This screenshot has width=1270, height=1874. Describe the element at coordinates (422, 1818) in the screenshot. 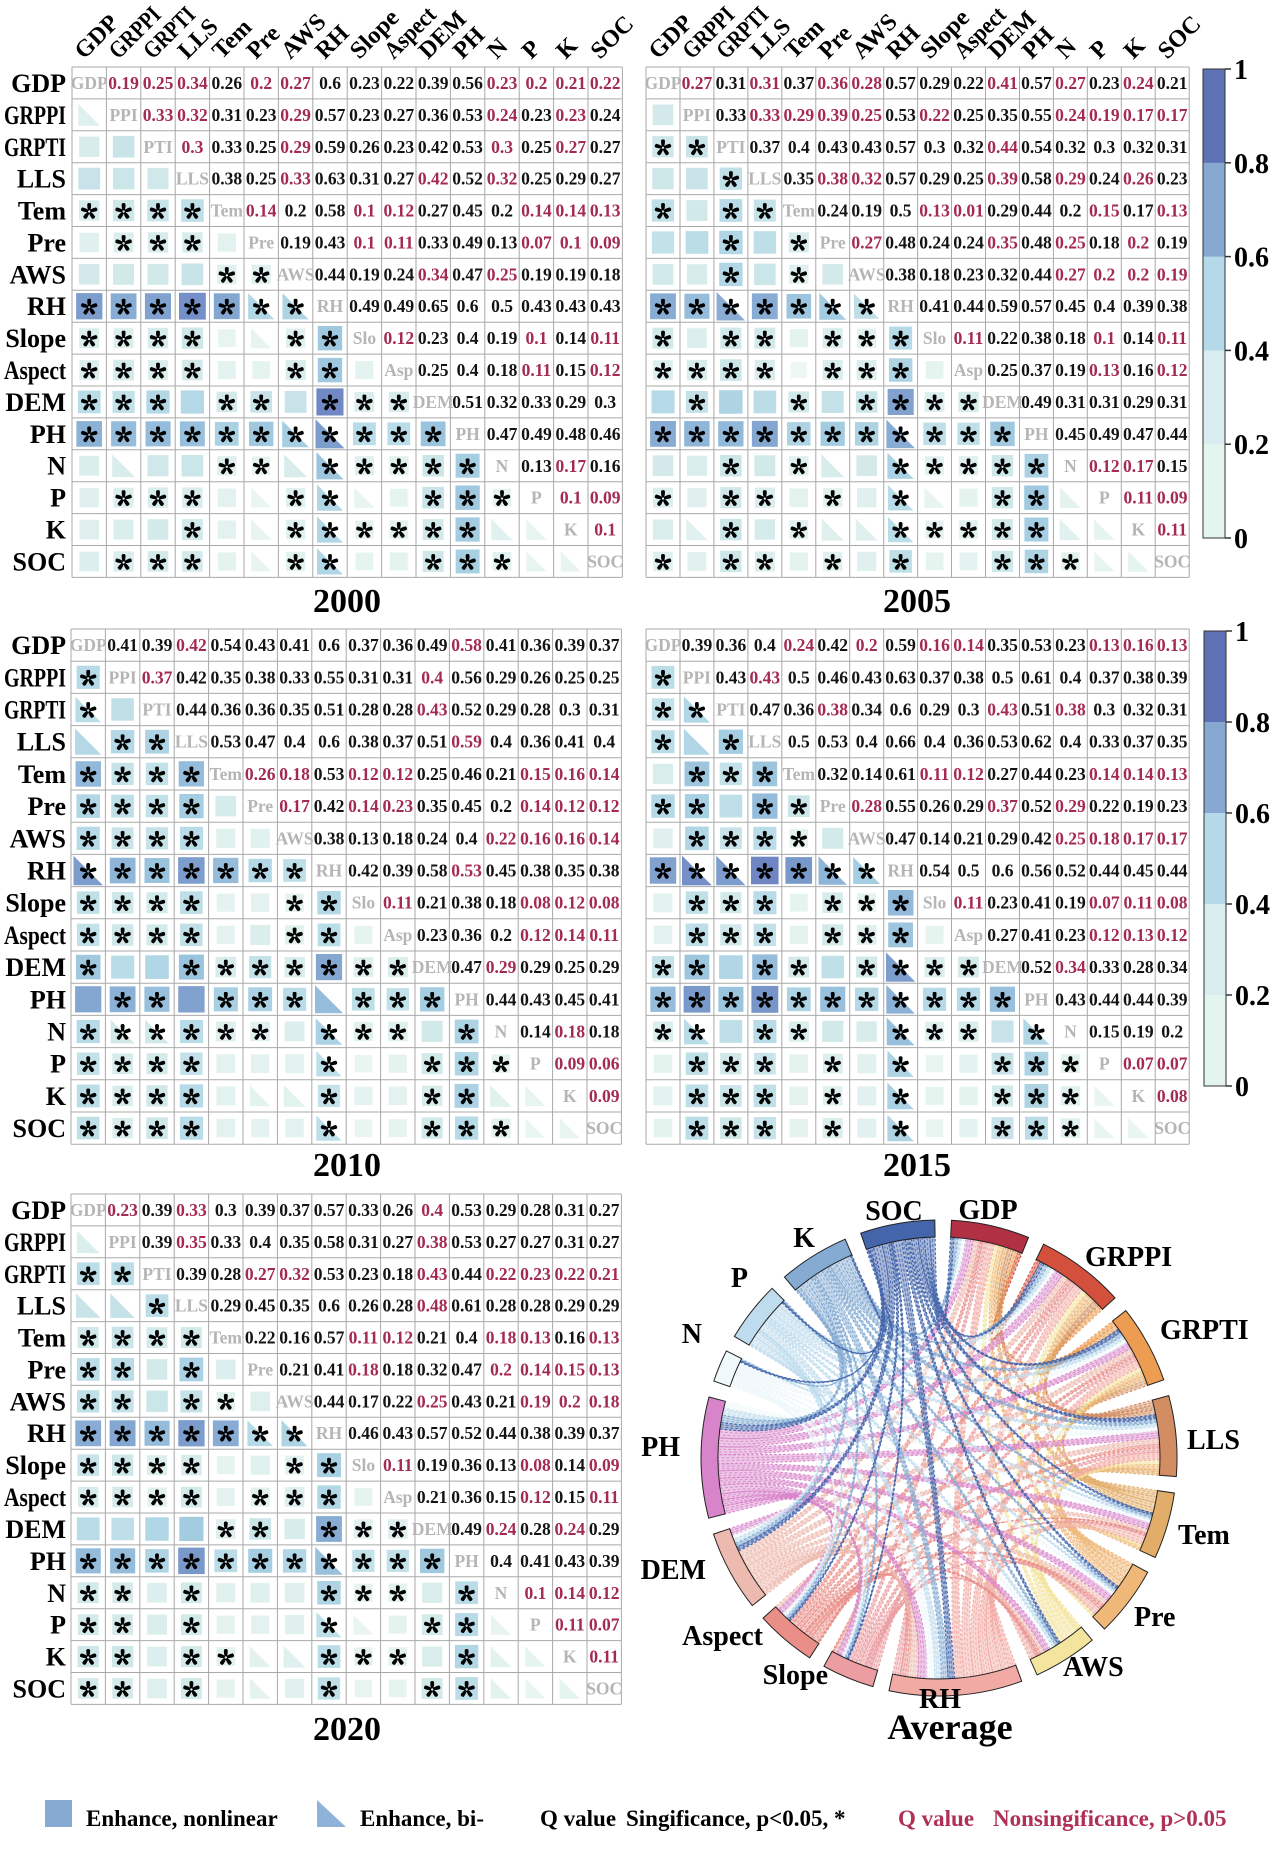

I see `svg-text: Enhance, bi-` at that location.